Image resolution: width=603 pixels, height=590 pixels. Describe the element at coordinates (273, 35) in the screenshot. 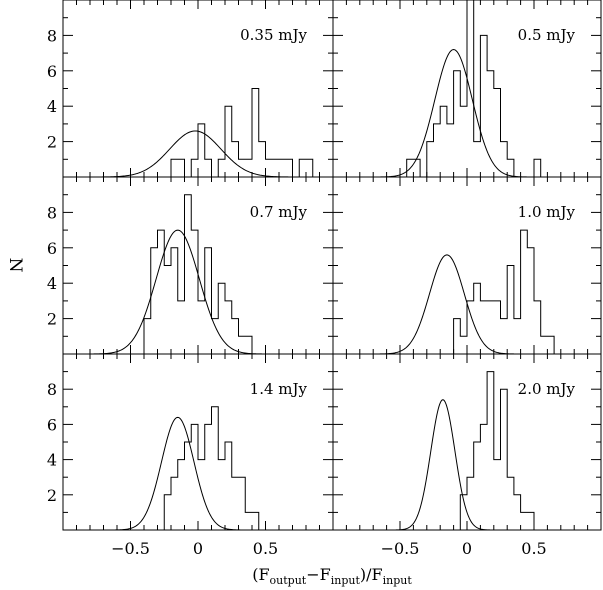

I see `panel-1-label: 0.35 mJy` at that location.